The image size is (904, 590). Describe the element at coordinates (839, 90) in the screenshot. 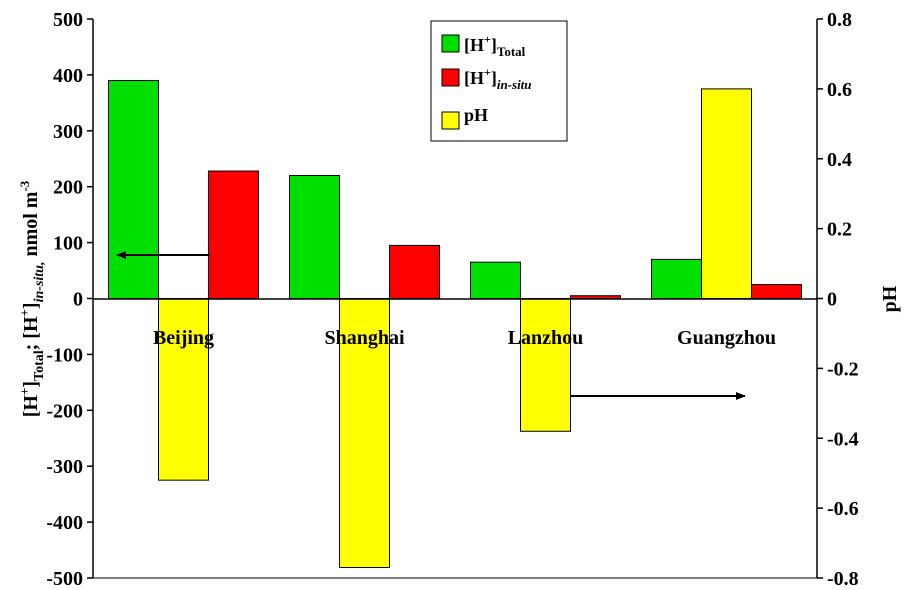

I see `right-tick-label: 0.6` at that location.